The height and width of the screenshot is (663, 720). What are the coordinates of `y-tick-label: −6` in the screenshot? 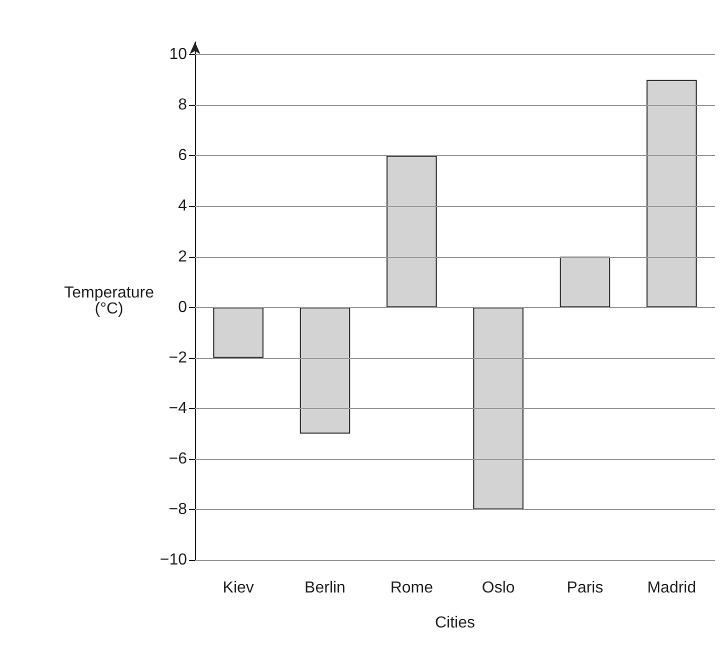 It's located at (178, 459).